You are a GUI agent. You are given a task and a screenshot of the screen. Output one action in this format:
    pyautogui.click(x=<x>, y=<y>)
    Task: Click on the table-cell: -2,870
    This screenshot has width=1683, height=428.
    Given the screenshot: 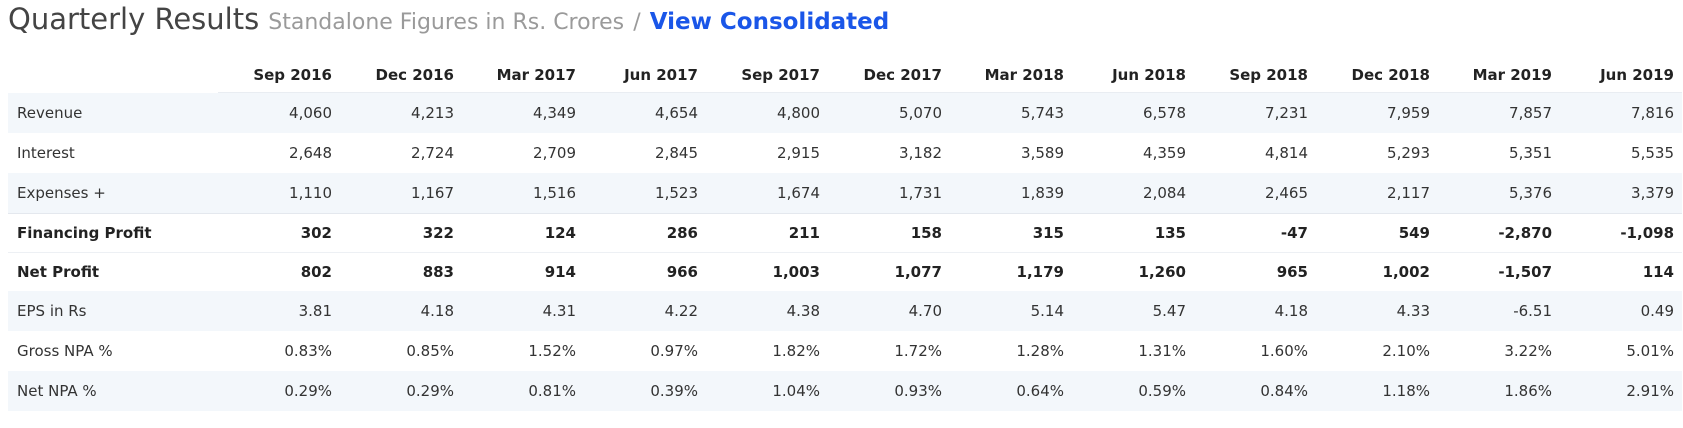 What is the action you would take?
    pyautogui.click(x=1499, y=233)
    